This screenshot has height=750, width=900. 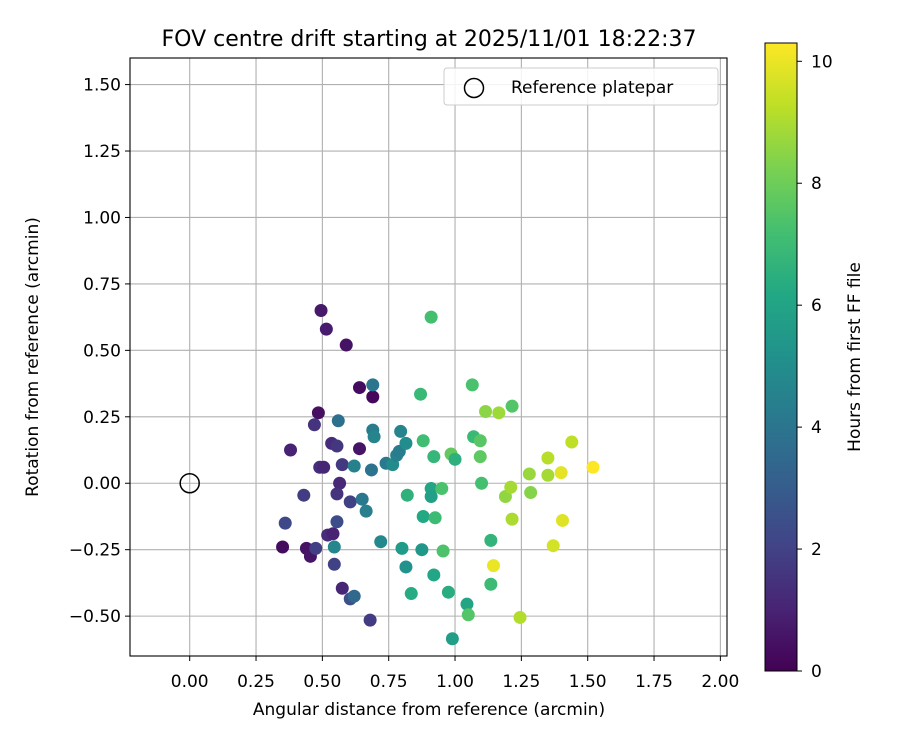 I want to click on x-tick-label: 1.25, so click(x=521, y=682).